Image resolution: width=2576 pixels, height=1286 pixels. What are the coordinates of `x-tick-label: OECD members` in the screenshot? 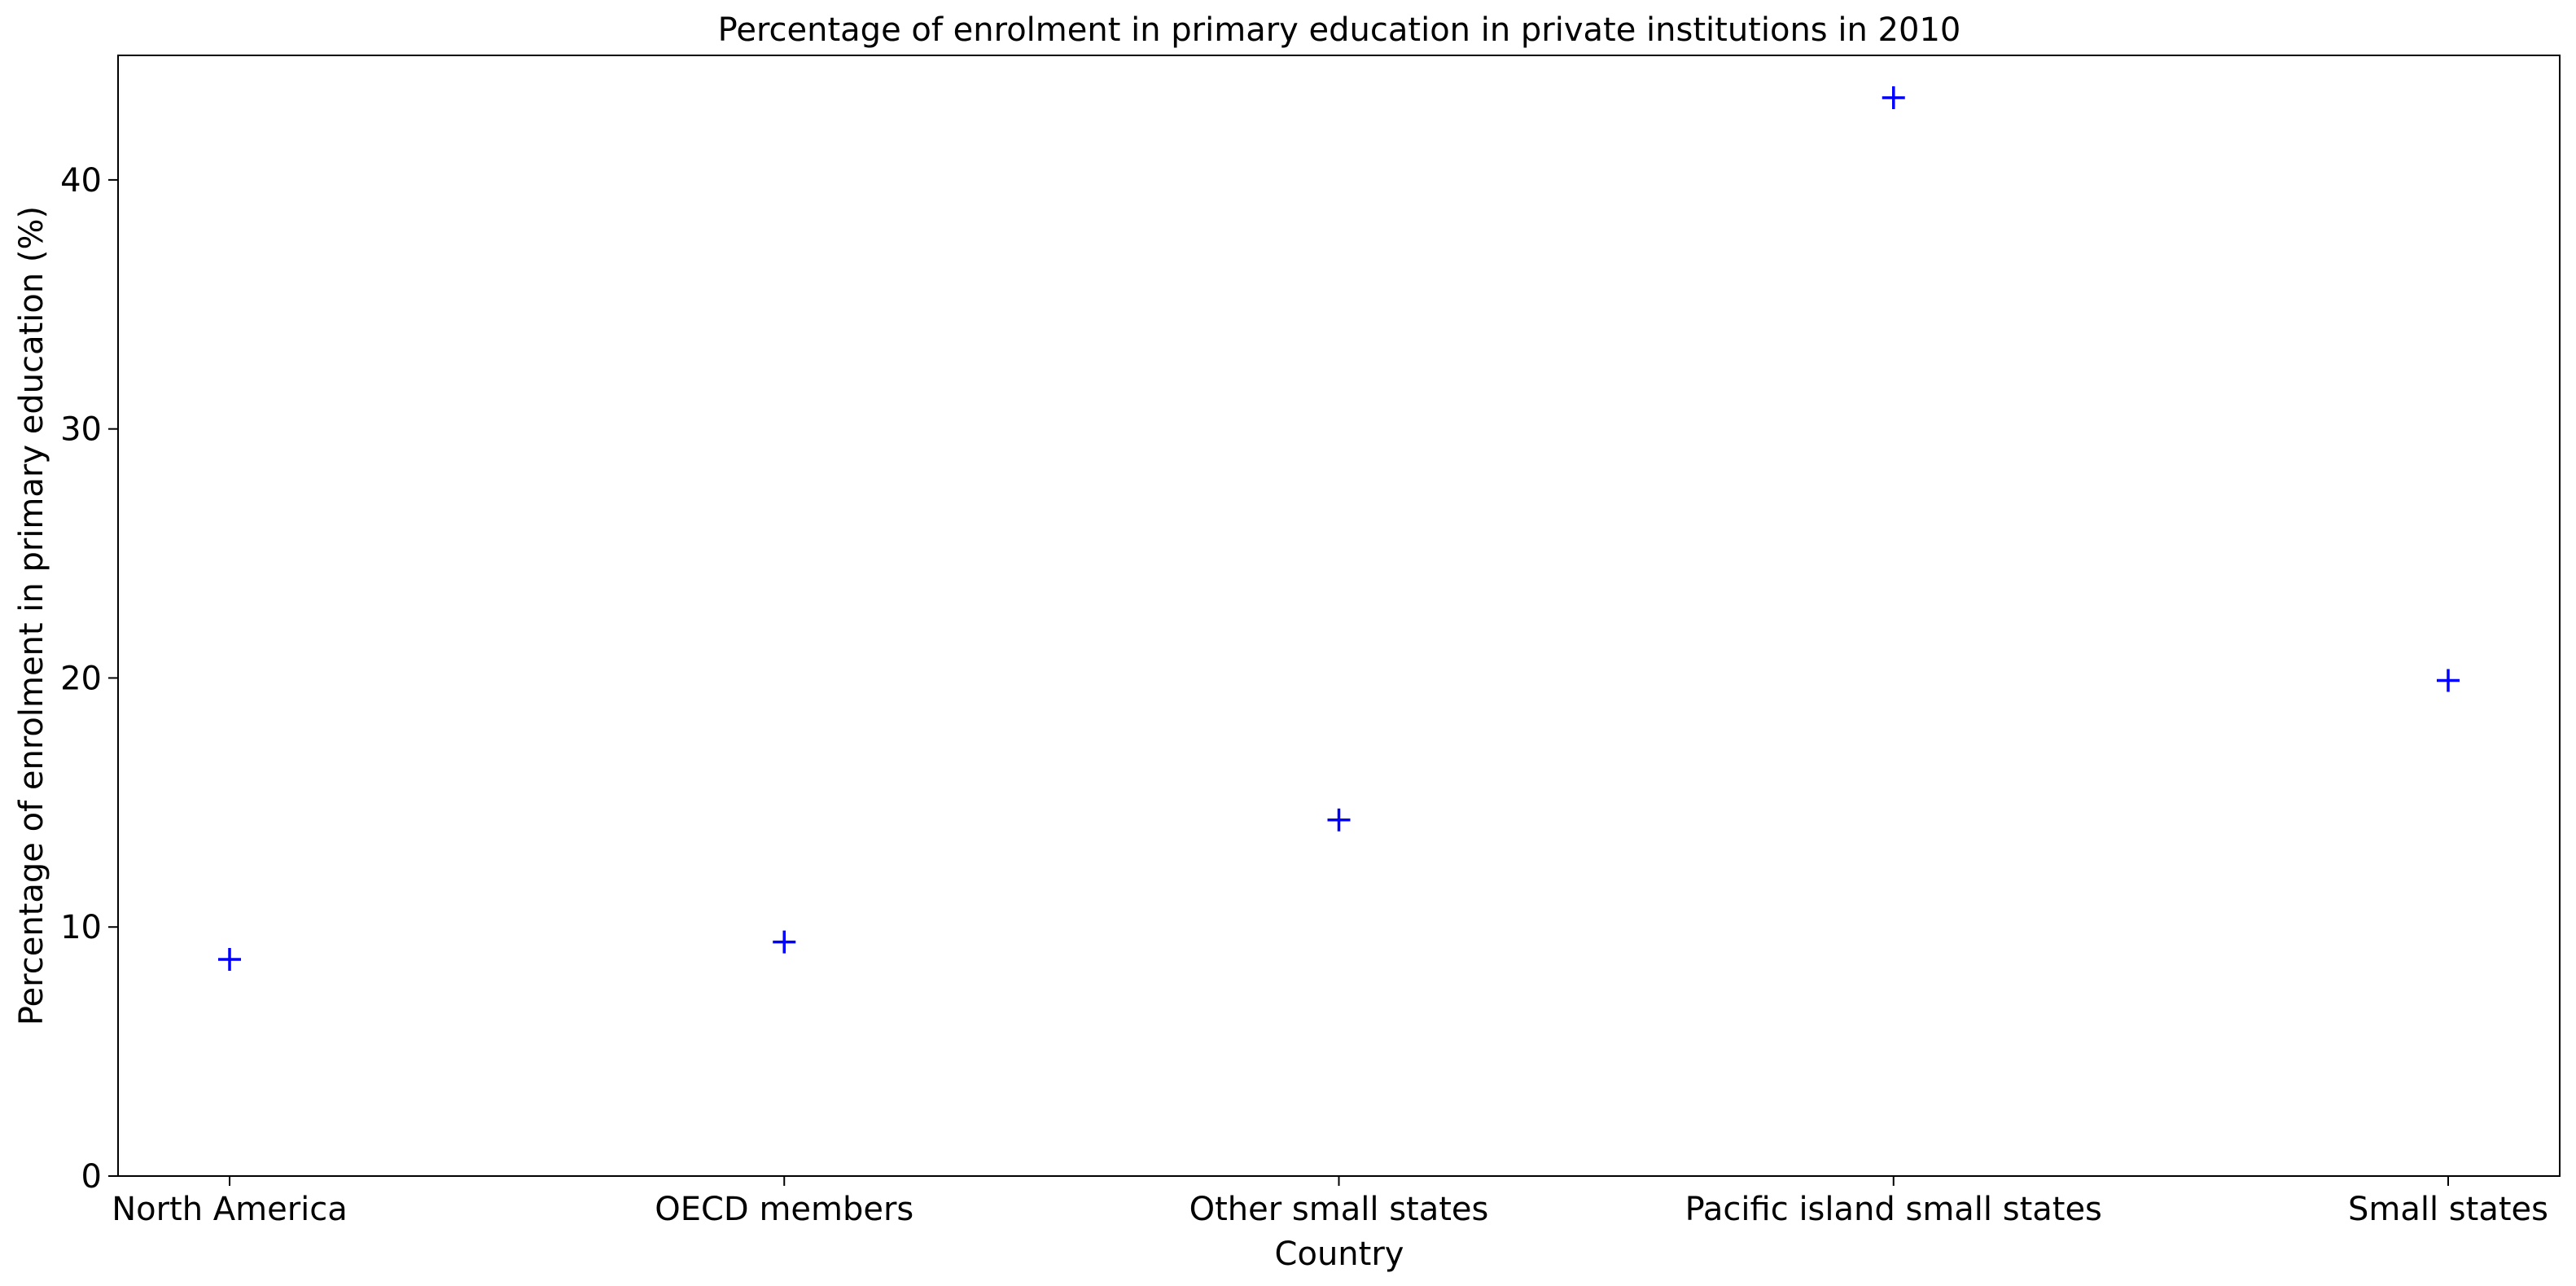 It's located at (784, 1209).